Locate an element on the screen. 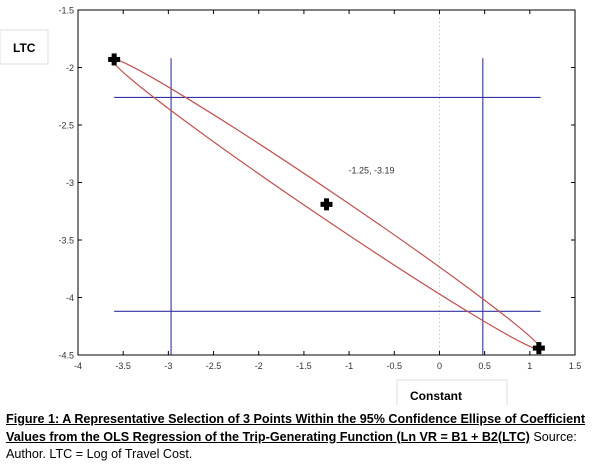 The height and width of the screenshot is (472, 593). y-tick-label: -3 is located at coordinates (70, 183).